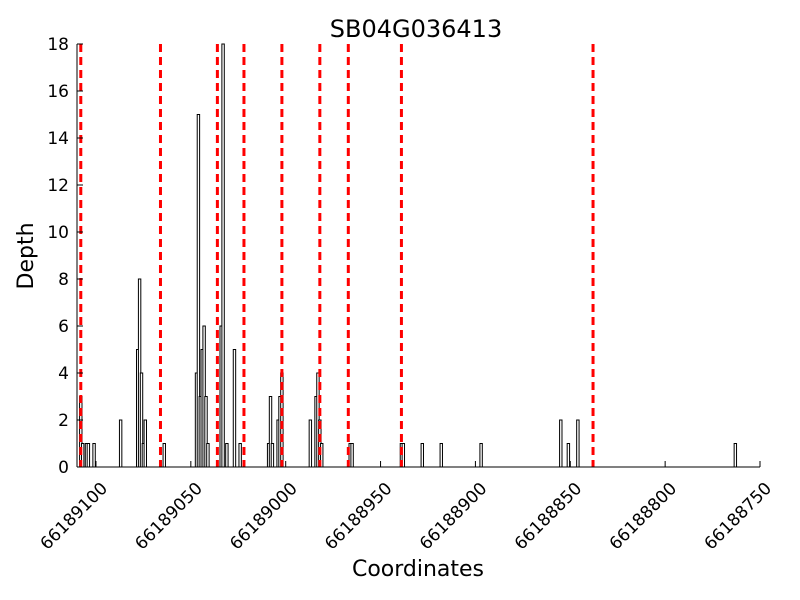 This screenshot has height=600, width=800. I want to click on x-tick-label-5: 66188850, so click(548, 516).